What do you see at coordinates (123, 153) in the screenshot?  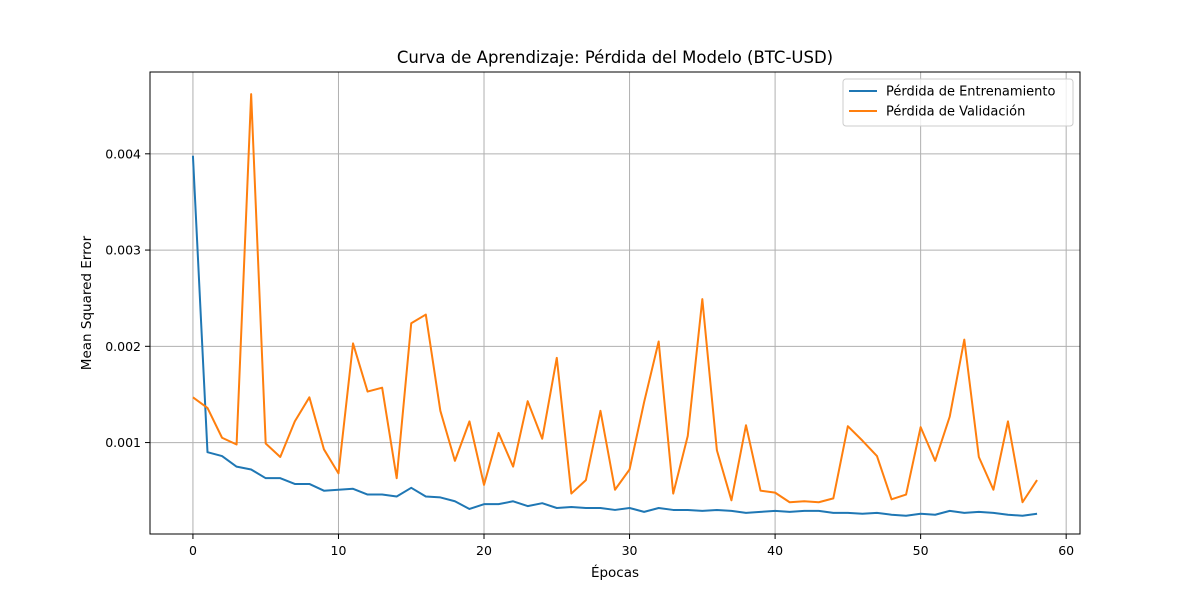 I see `y-tick-label: 0.004` at bounding box center [123, 153].